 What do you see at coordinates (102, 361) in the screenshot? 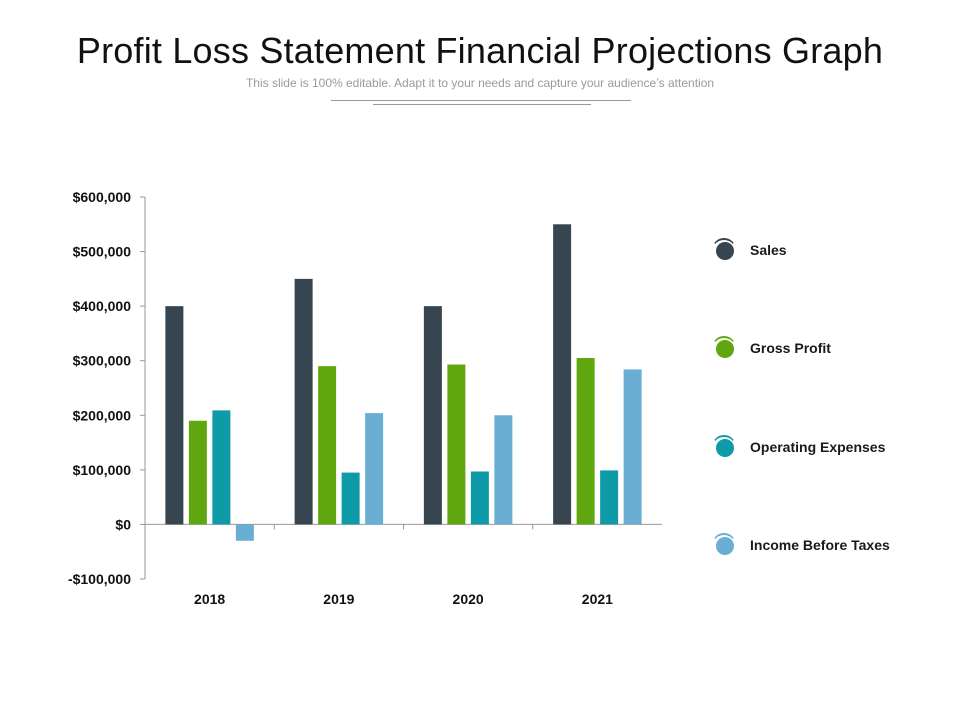
I see `y-tick-label: $300,000` at bounding box center [102, 361].